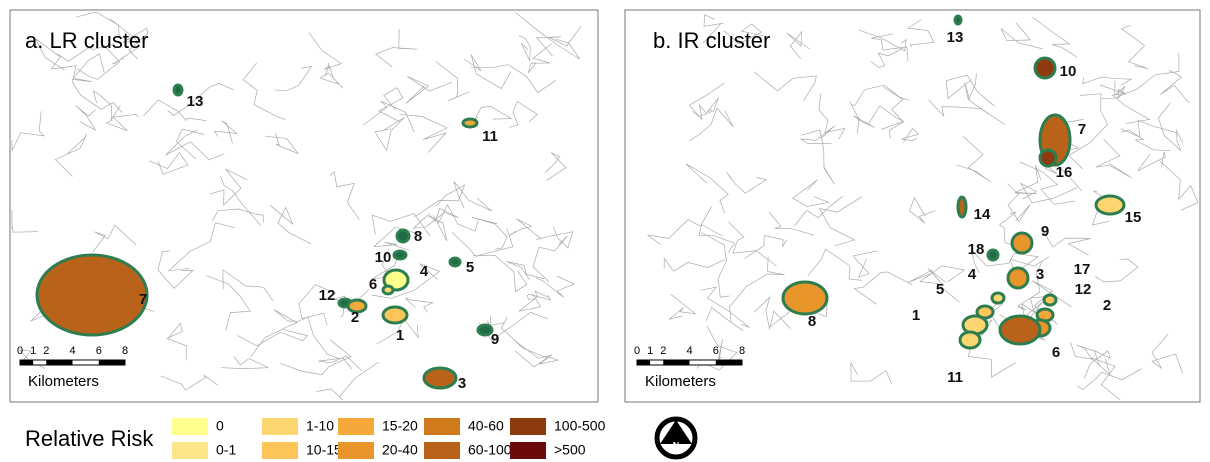 The image size is (1210, 462). Describe the element at coordinates (689, 351) in the screenshot. I see `scale-tick-label: 4` at that location.